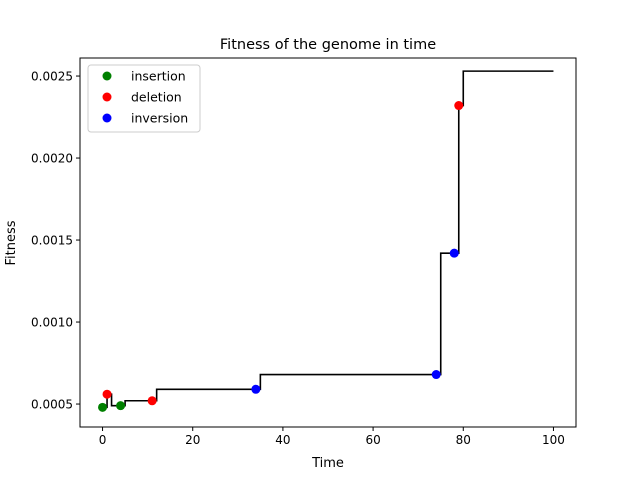 The height and width of the screenshot is (480, 640). Describe the element at coordinates (553, 440) in the screenshot. I see `x-tick-label: 100` at that location.